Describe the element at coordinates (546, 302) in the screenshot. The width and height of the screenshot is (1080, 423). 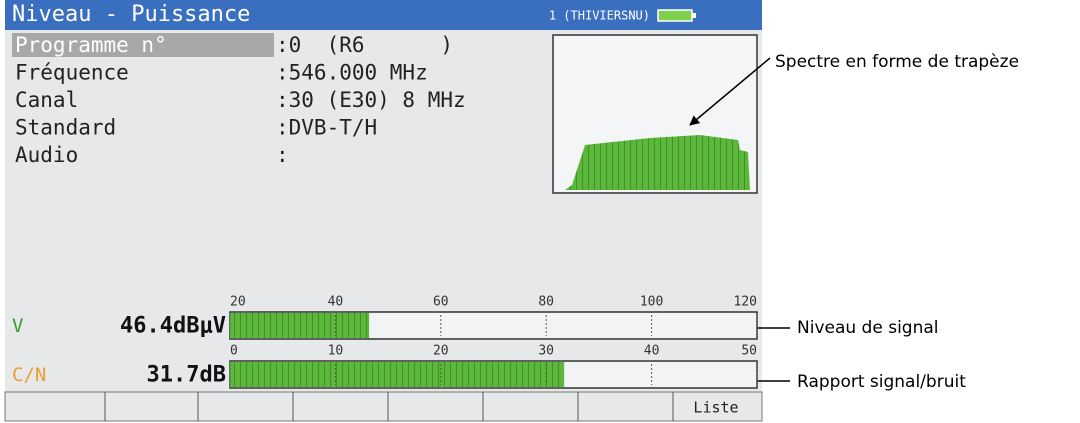
I see `scale-label: 80` at that location.